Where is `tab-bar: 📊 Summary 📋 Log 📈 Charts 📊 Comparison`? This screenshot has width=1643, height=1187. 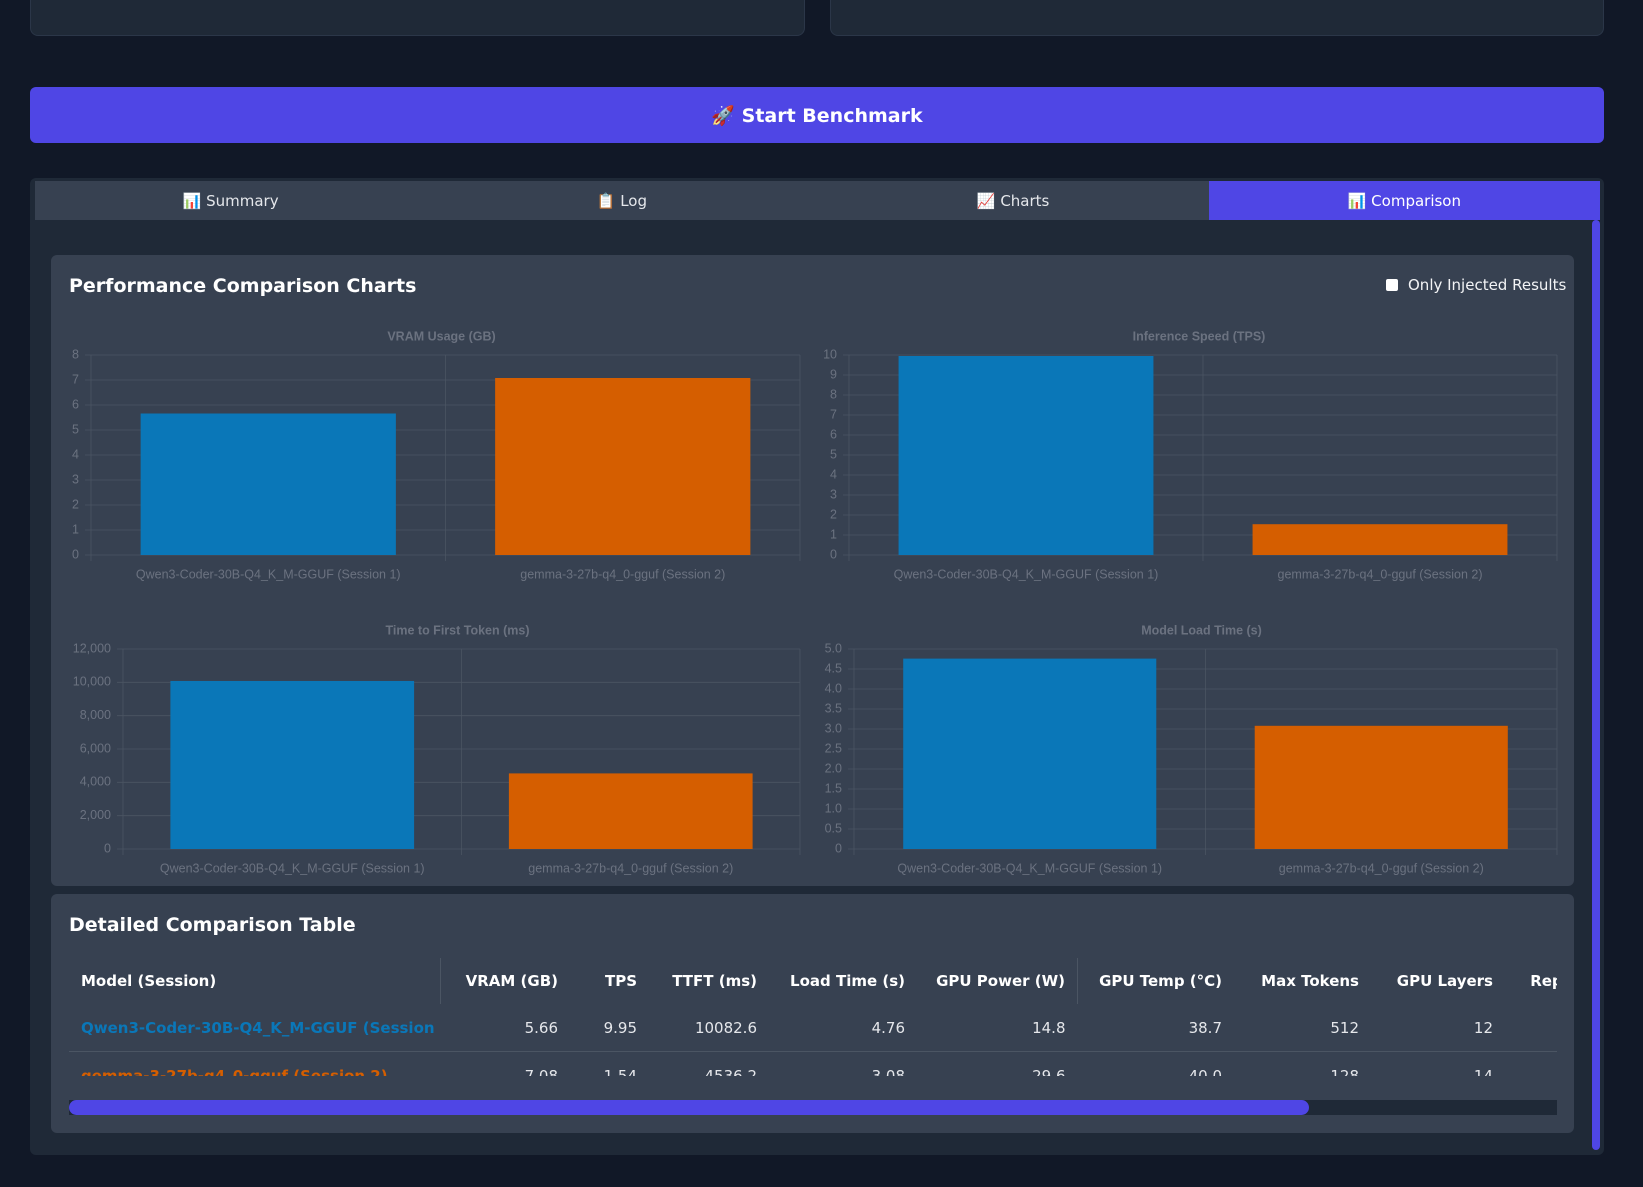
tab-bar: 📊 Summary 📋 Log 📈 Charts 📊 Comparison is located at coordinates (817, 200).